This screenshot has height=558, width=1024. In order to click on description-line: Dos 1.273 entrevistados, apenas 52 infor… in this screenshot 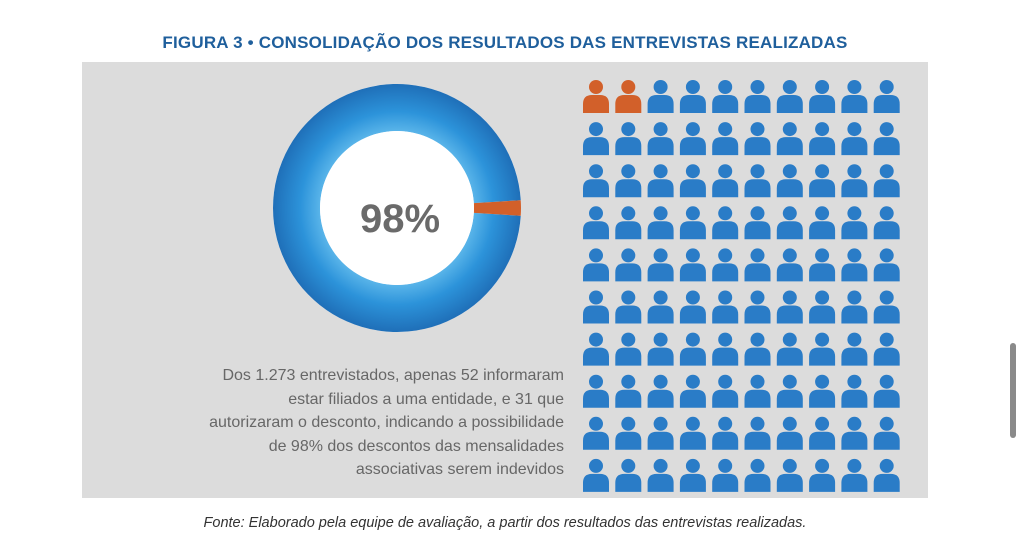, I will do `click(393, 375)`.